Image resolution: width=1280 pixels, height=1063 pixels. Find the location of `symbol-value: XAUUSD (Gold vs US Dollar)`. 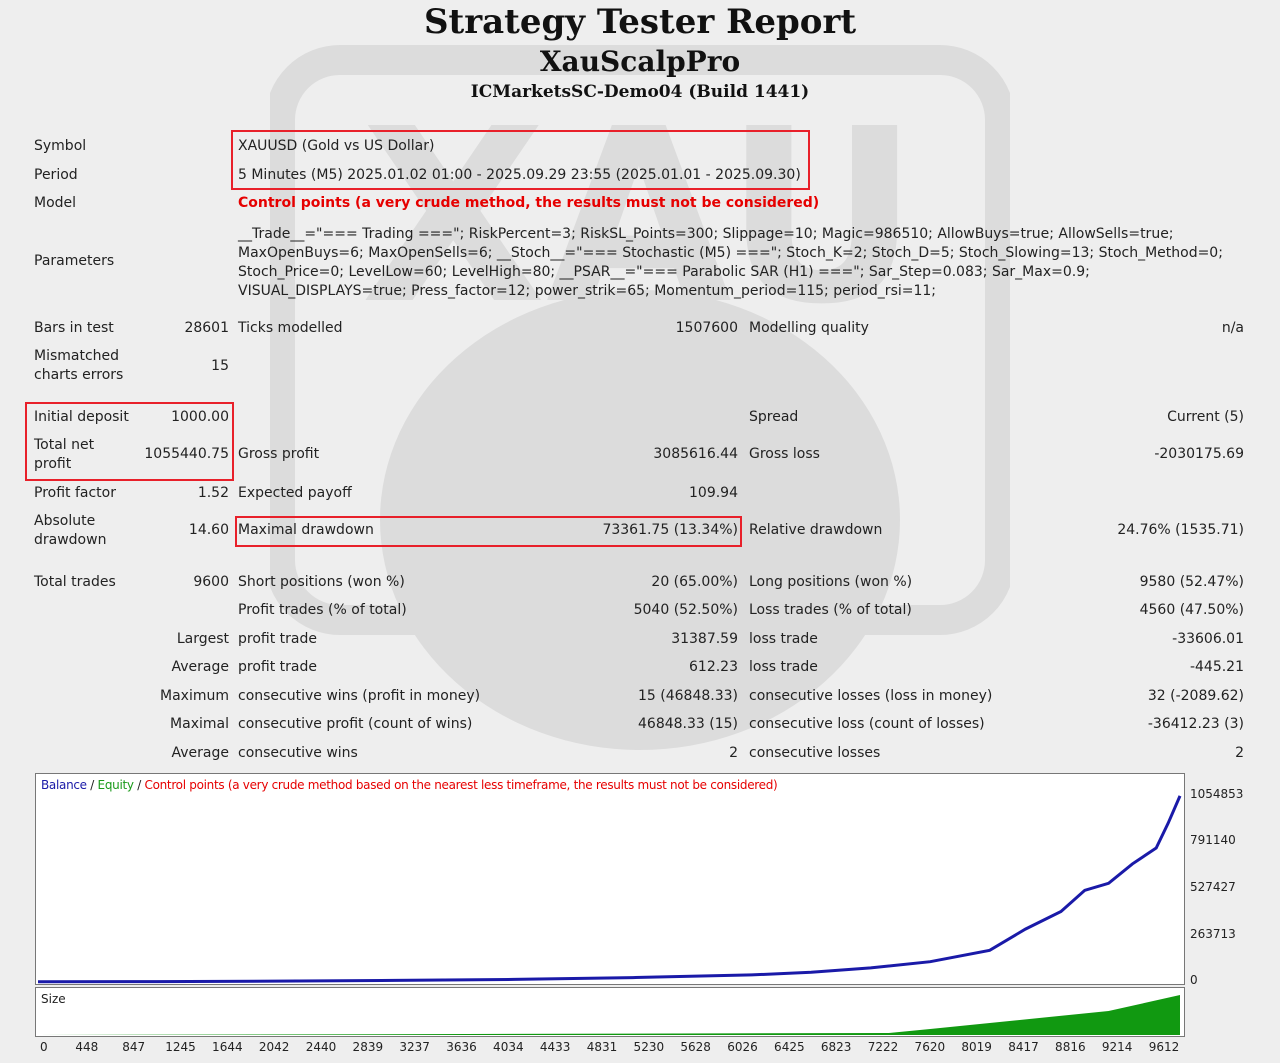

symbol-value: XAUUSD (Gold vs US Dollar) is located at coordinates (336, 146).